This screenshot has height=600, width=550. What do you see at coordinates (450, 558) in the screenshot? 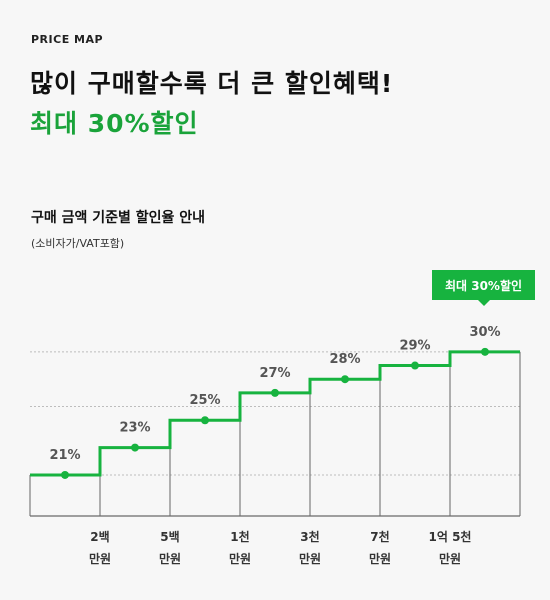
I see `x-tick-unit-5: 만원` at bounding box center [450, 558].